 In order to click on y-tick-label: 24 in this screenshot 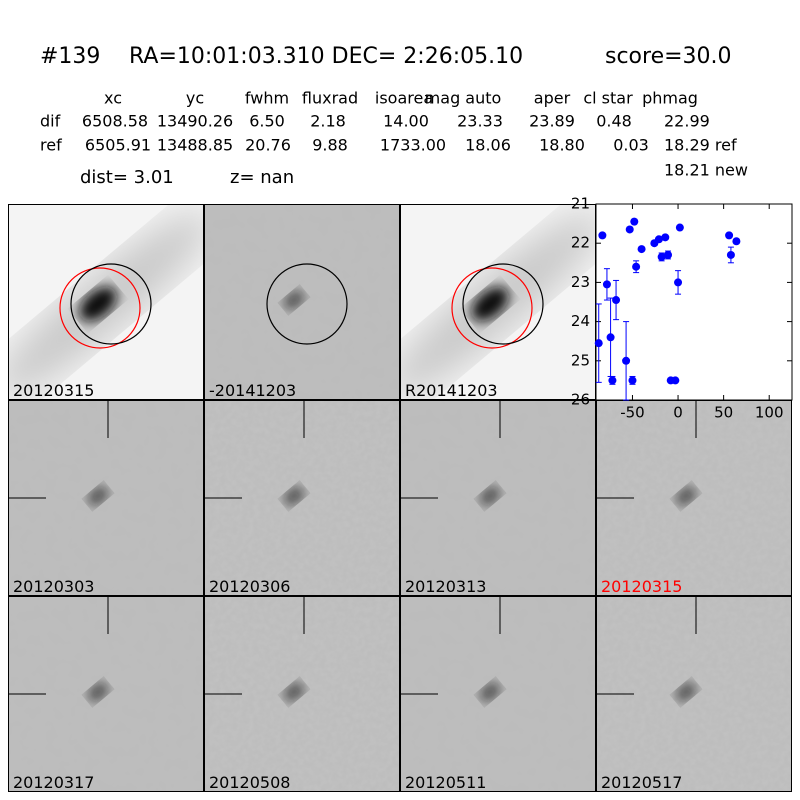, I will do `click(580, 321)`.